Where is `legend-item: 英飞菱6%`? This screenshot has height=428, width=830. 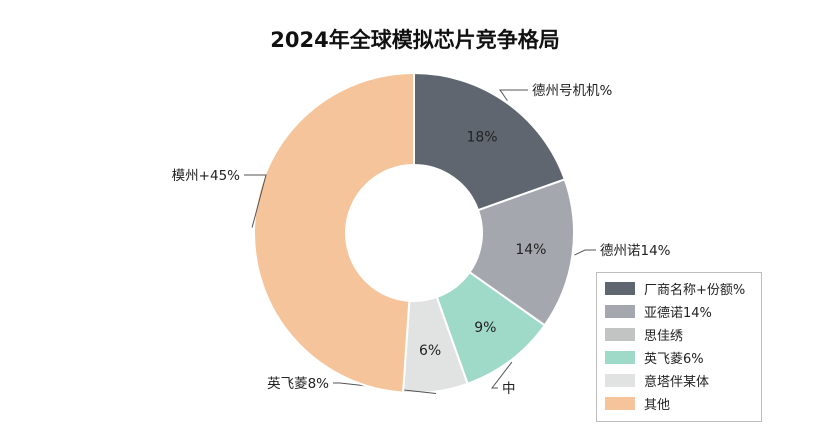
legend-item: 英飞菱6% is located at coordinates (679, 357).